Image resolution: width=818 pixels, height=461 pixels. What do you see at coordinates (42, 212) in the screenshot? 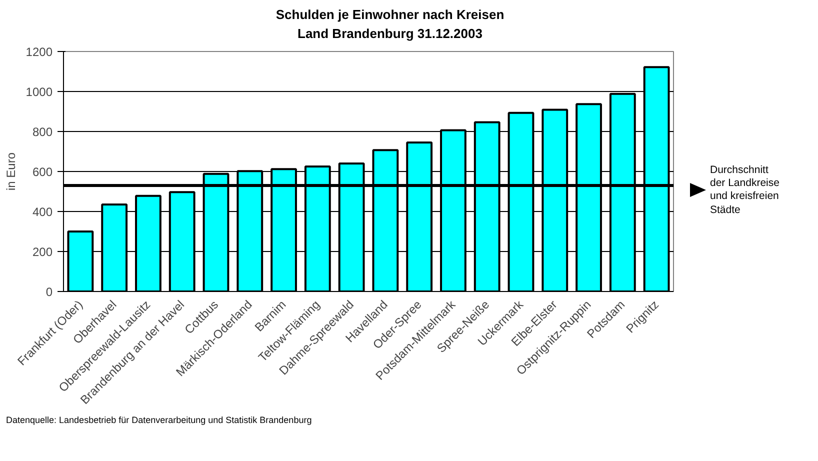
I see `y-tick-label: 400` at bounding box center [42, 212].